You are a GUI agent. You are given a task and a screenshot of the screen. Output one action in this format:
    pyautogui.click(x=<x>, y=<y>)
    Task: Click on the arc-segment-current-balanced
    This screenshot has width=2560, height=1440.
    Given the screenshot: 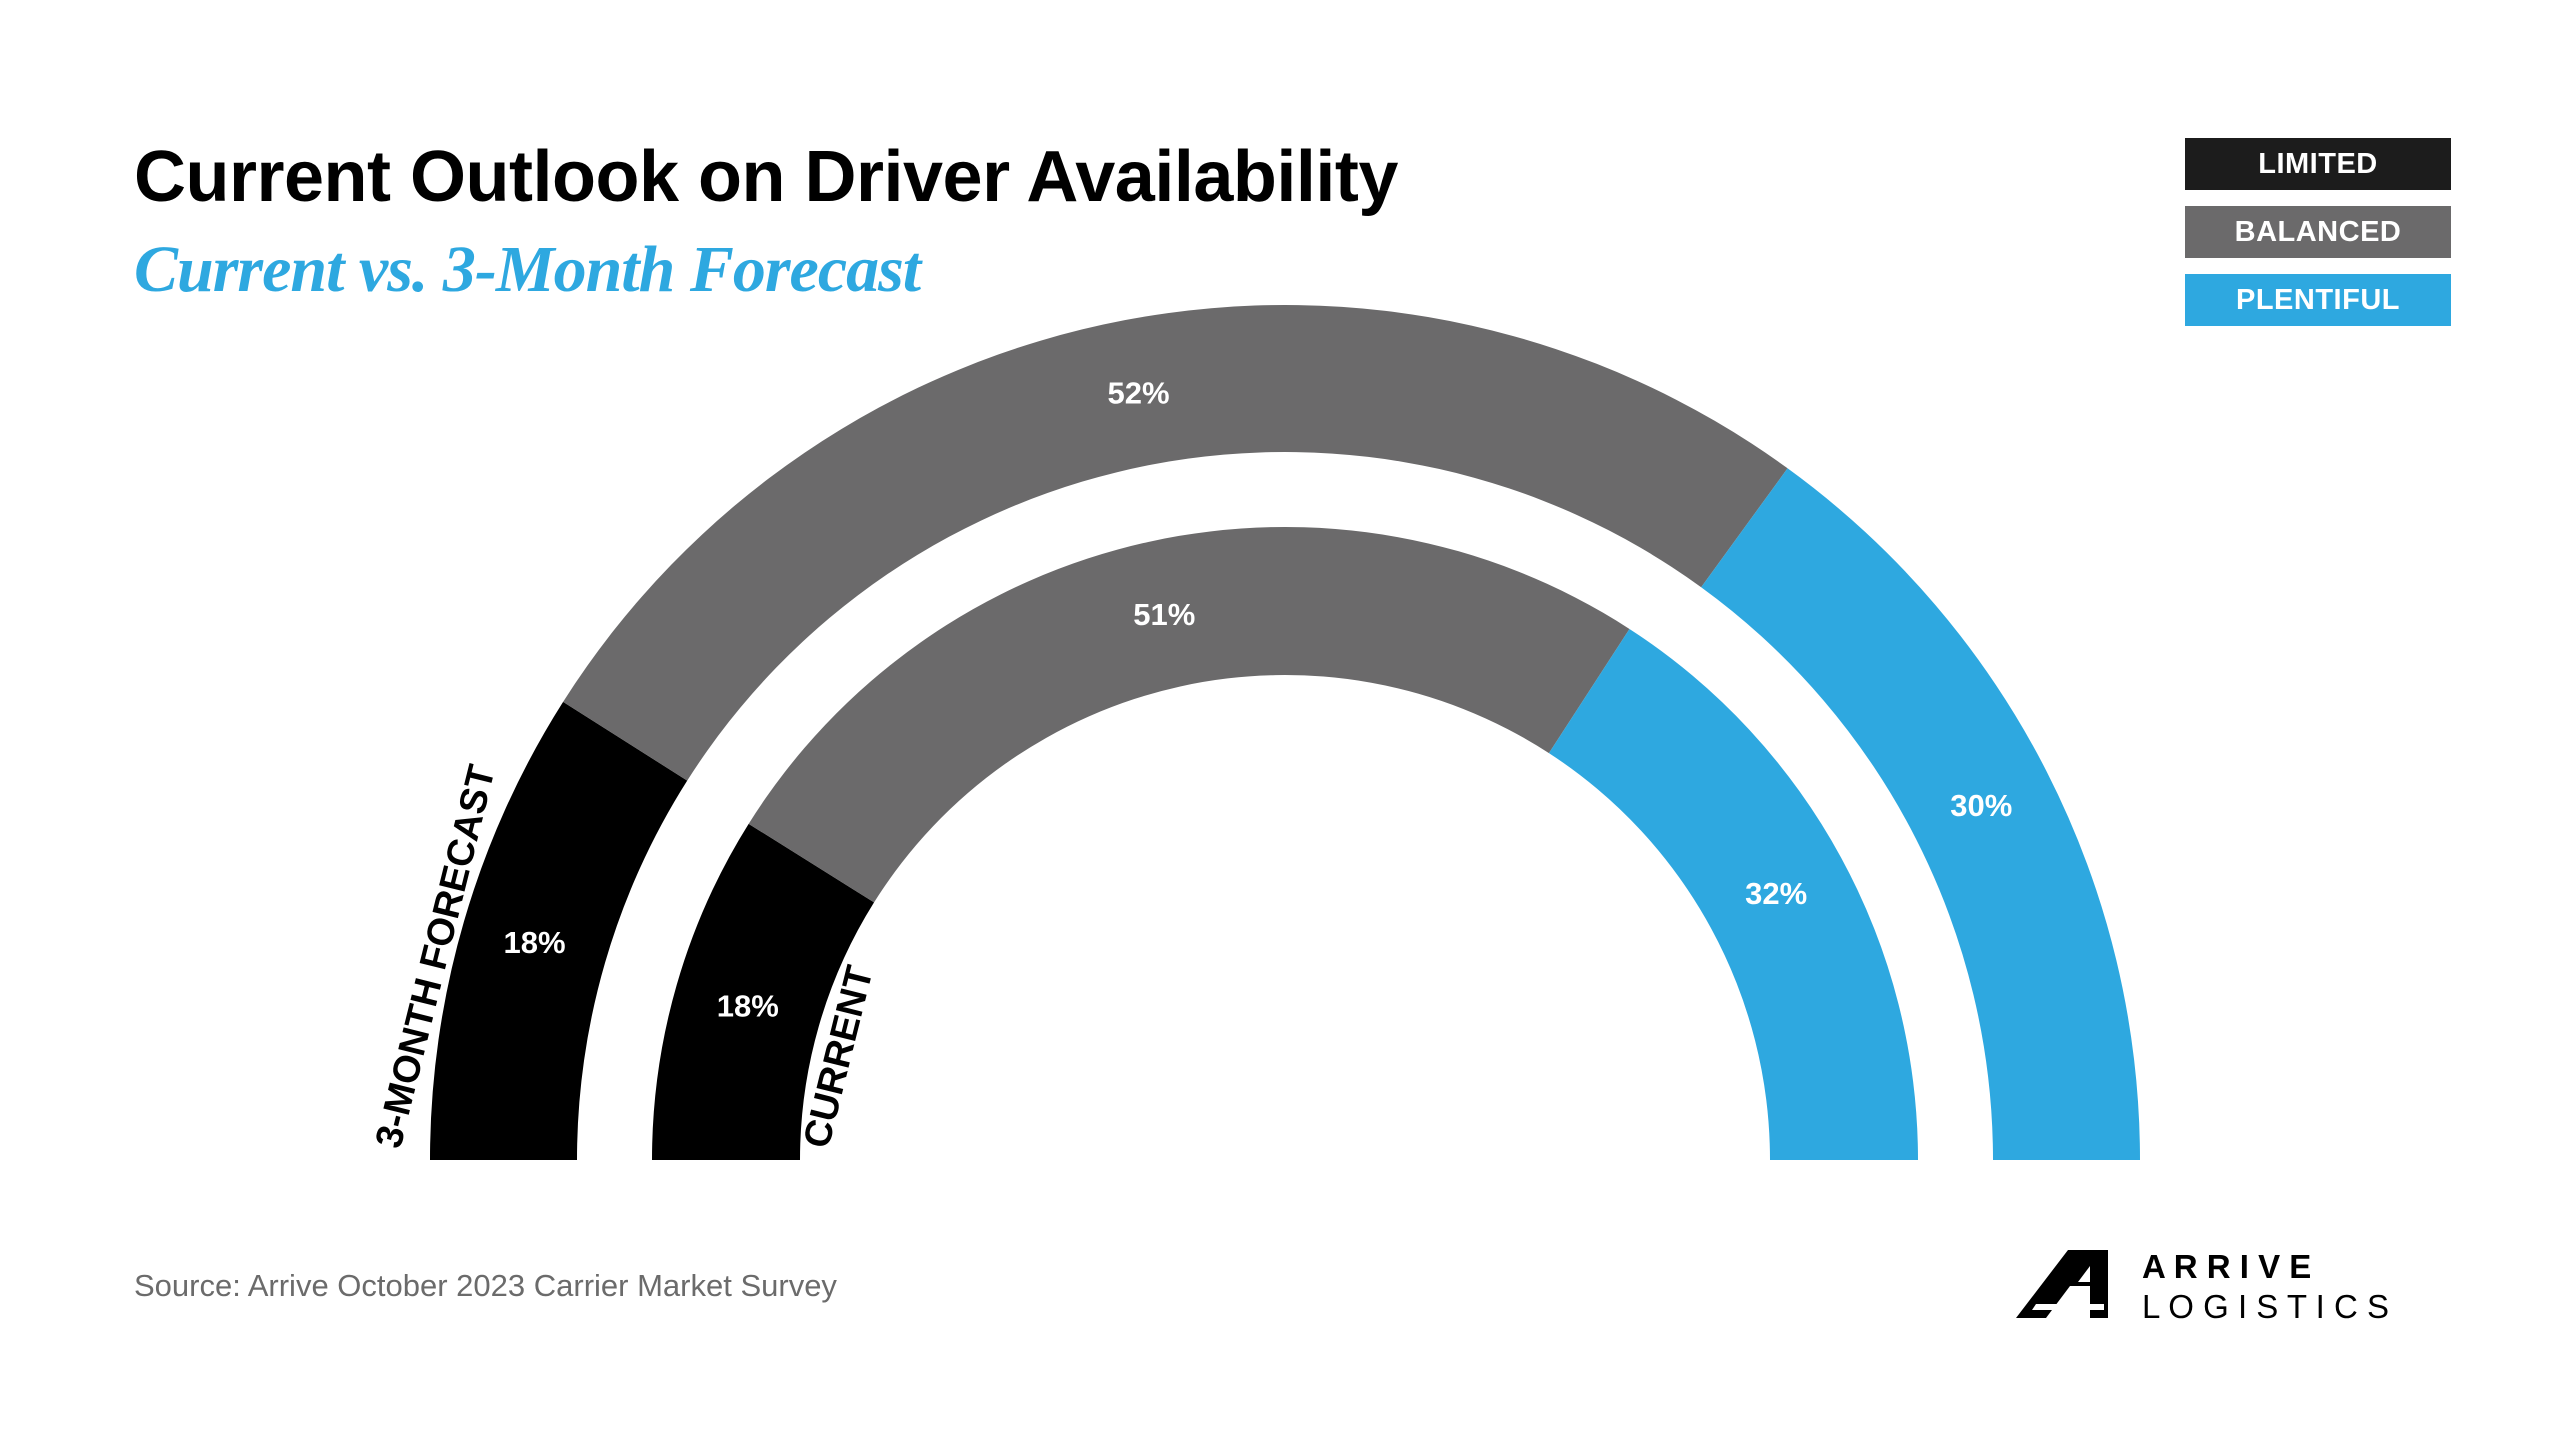 What is the action you would take?
    pyautogui.click(x=1189, y=715)
    